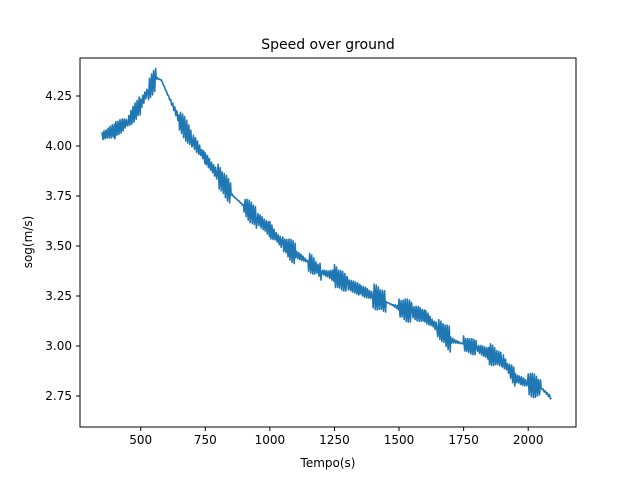  I want to click on y-tick-label: 4.25, so click(58, 96).